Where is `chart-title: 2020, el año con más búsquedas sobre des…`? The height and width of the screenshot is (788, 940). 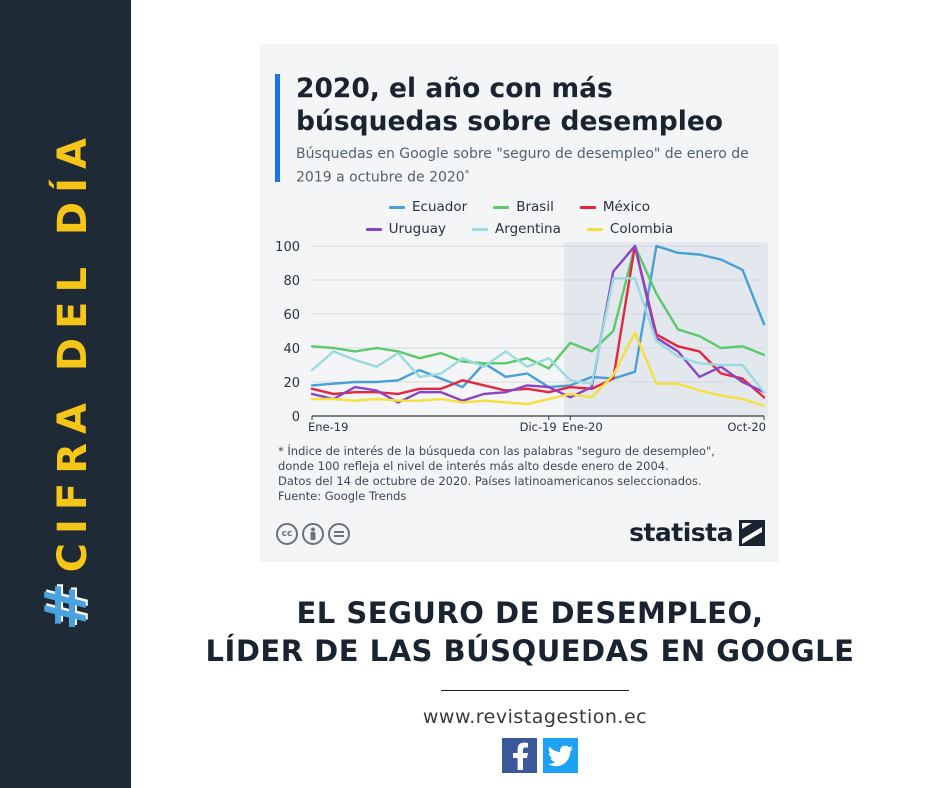 chart-title: 2020, el año con más búsquedas sobre des… is located at coordinates (510, 105).